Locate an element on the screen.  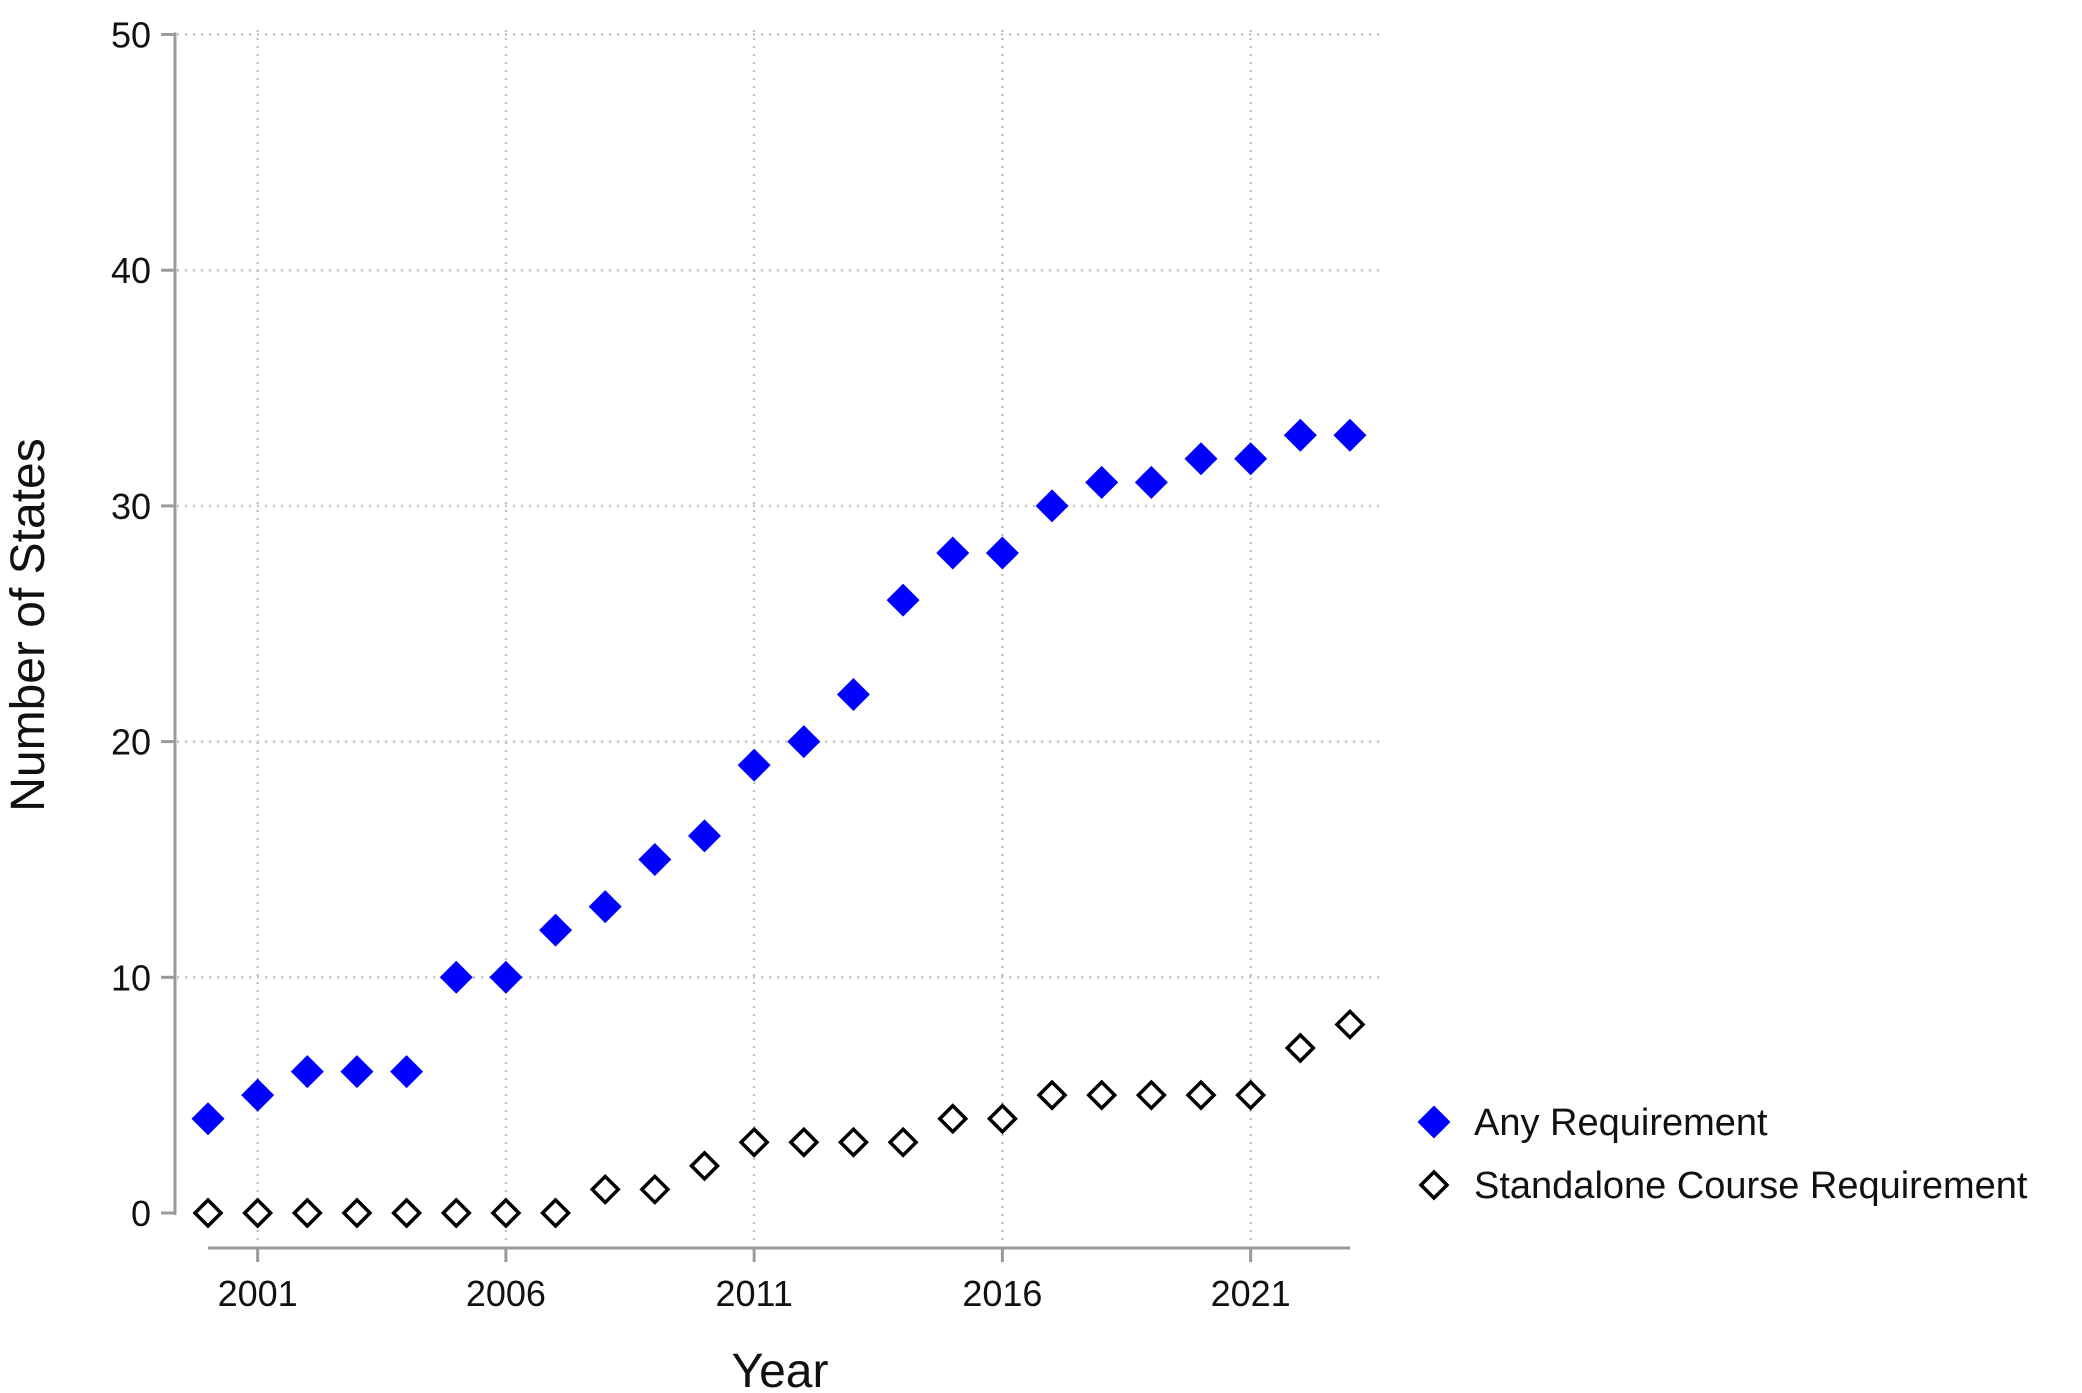
y-tick-label: 50 is located at coordinates (131, 35).